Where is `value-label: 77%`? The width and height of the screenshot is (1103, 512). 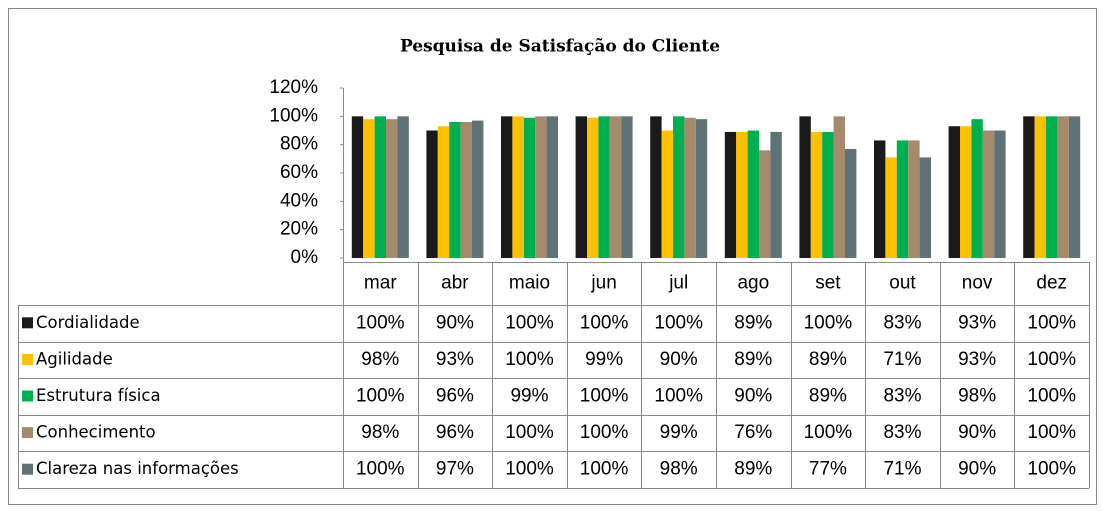
value-label: 77% is located at coordinates (828, 469).